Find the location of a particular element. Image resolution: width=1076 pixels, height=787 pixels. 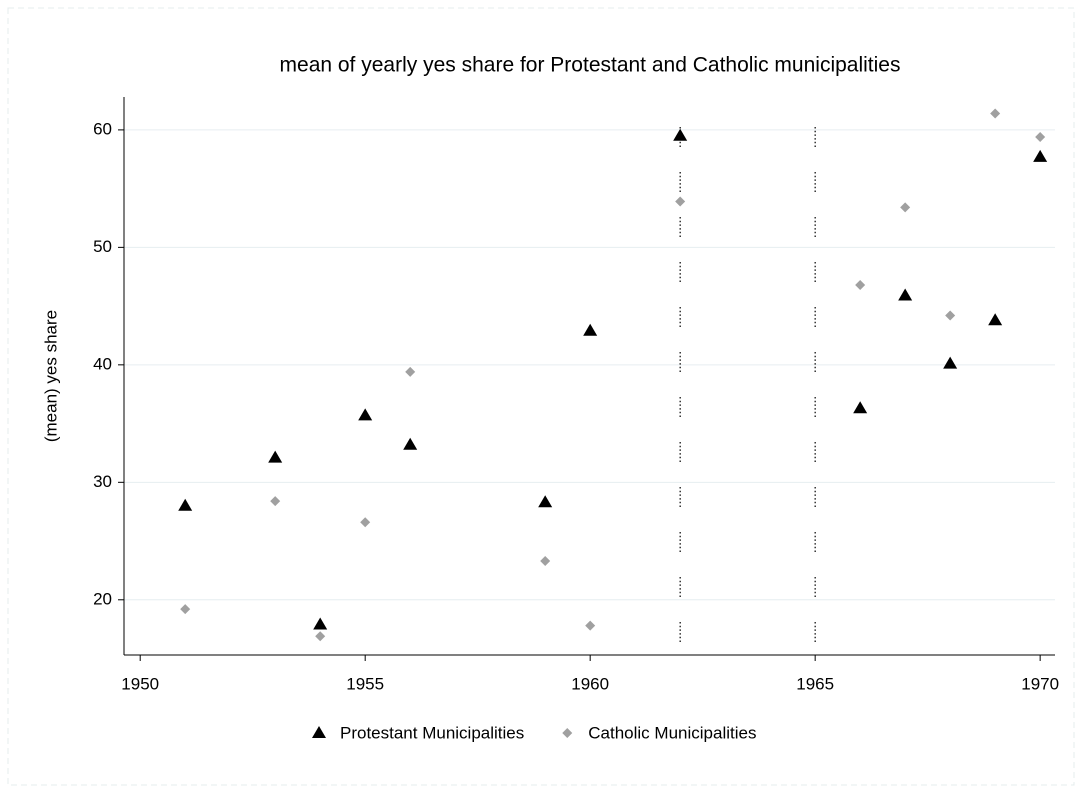

x-tick-label: 1965 is located at coordinates (815, 683).